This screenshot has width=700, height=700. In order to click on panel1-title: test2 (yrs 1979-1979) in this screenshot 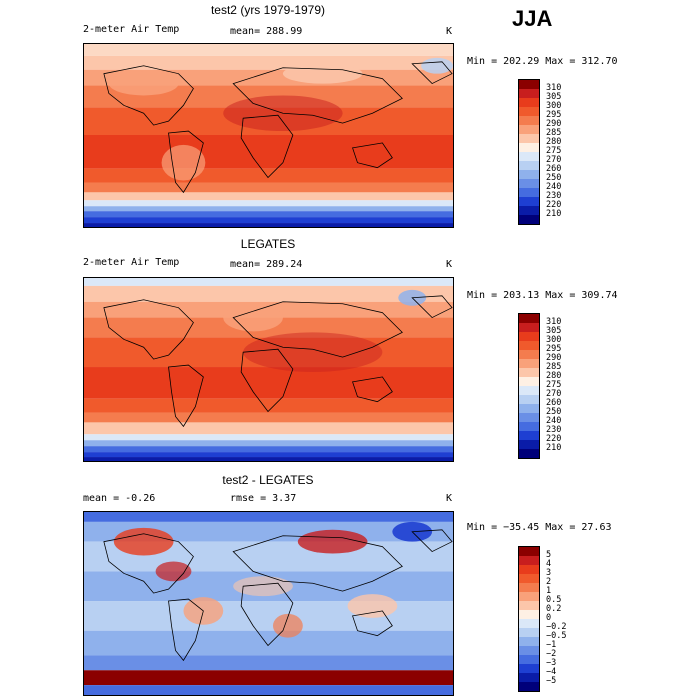, I will do `click(268, 10)`.